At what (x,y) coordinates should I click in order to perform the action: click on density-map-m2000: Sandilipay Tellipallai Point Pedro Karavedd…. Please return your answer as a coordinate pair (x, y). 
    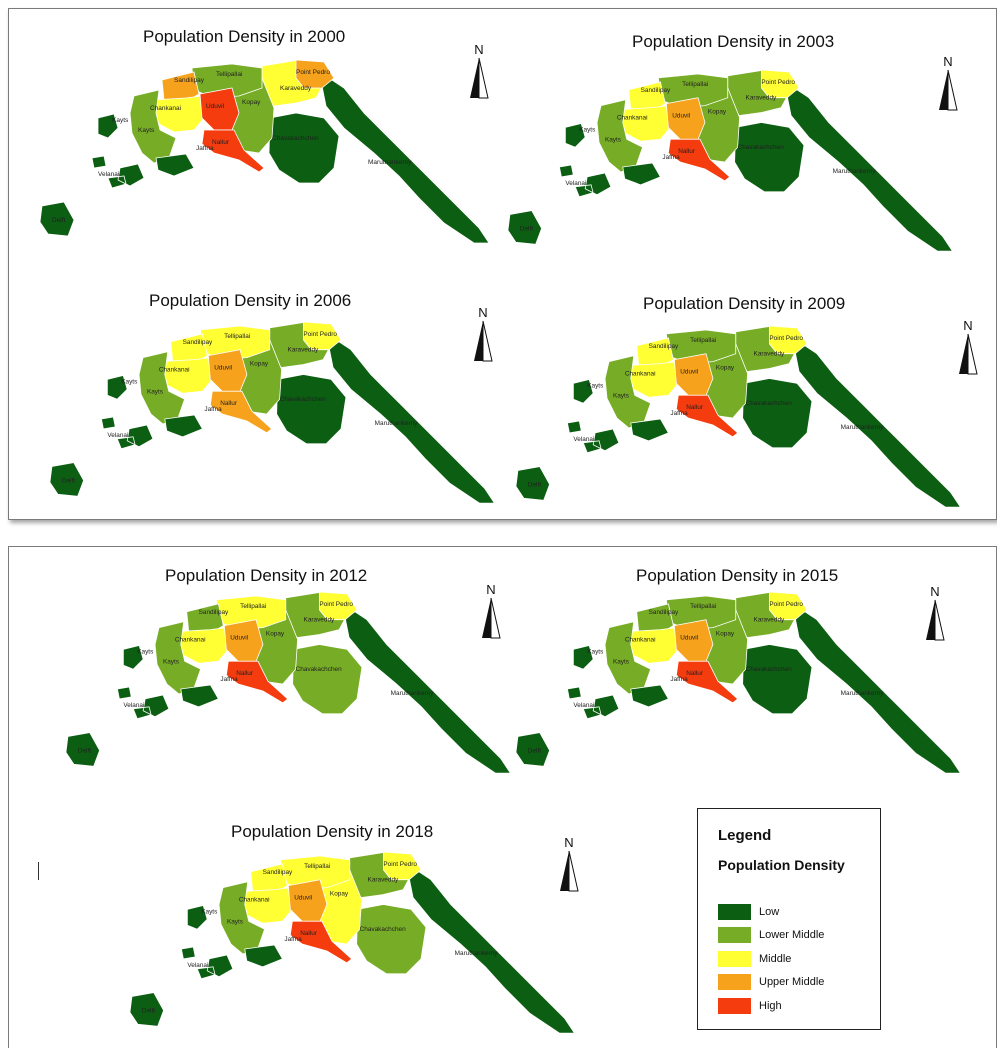
    Looking at the image, I should click on (264, 151).